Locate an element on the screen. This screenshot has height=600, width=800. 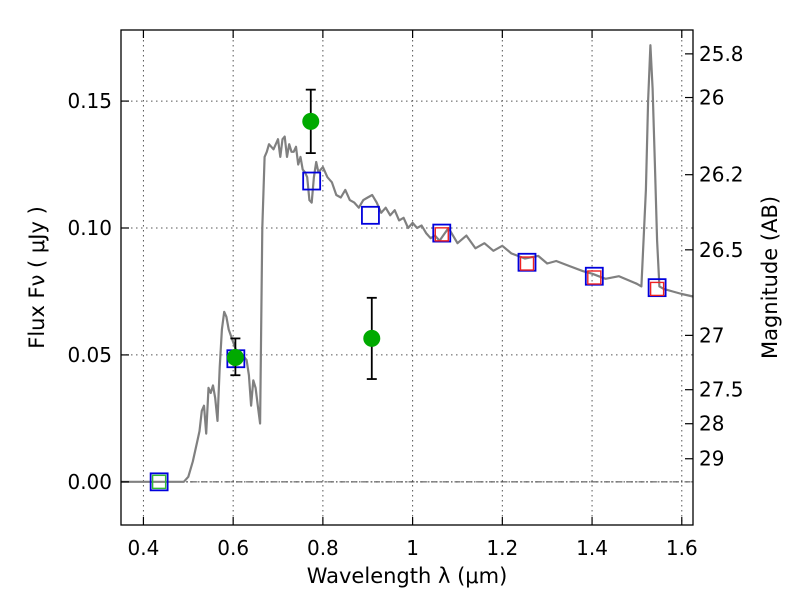
y2-tick-label: 26.5 is located at coordinates (721, 250).